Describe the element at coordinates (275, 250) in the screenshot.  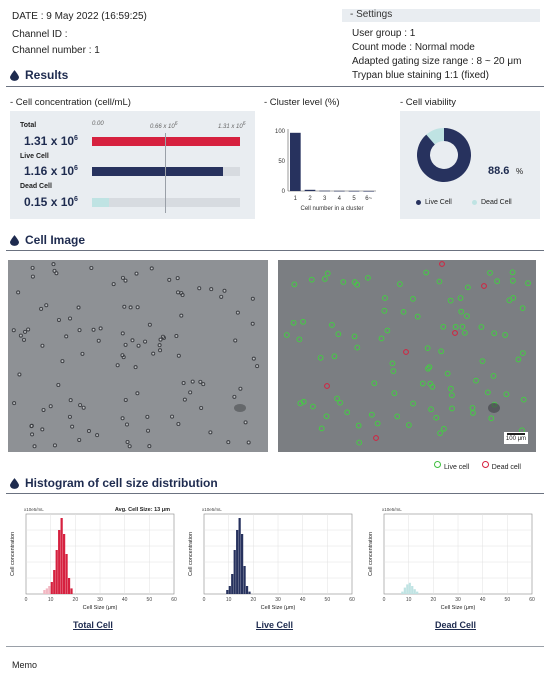
I see `divider` at that location.